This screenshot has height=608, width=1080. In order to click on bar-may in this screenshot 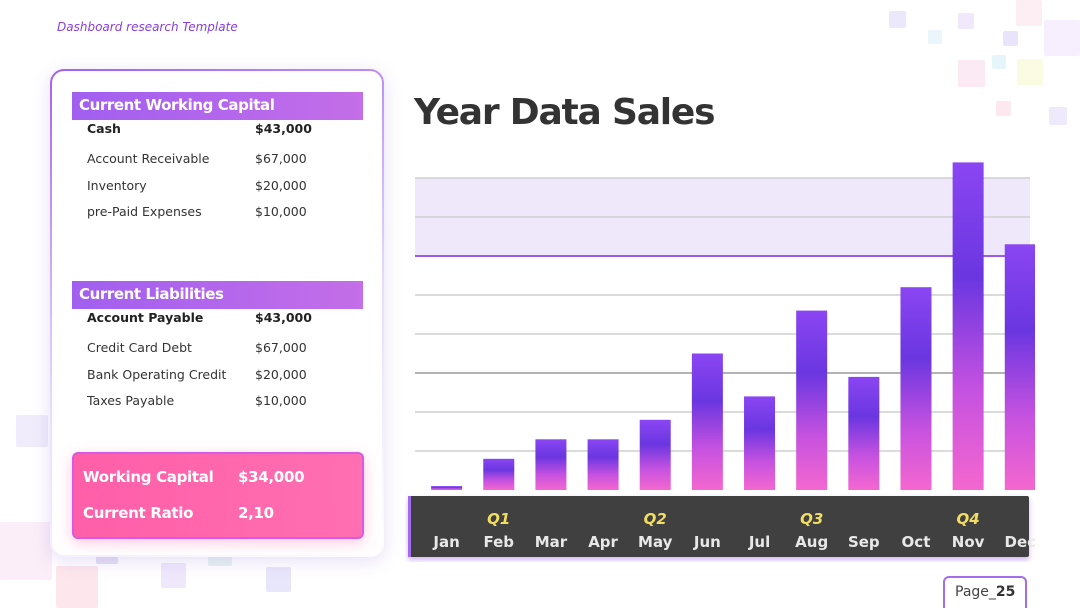, I will do `click(655, 454)`.